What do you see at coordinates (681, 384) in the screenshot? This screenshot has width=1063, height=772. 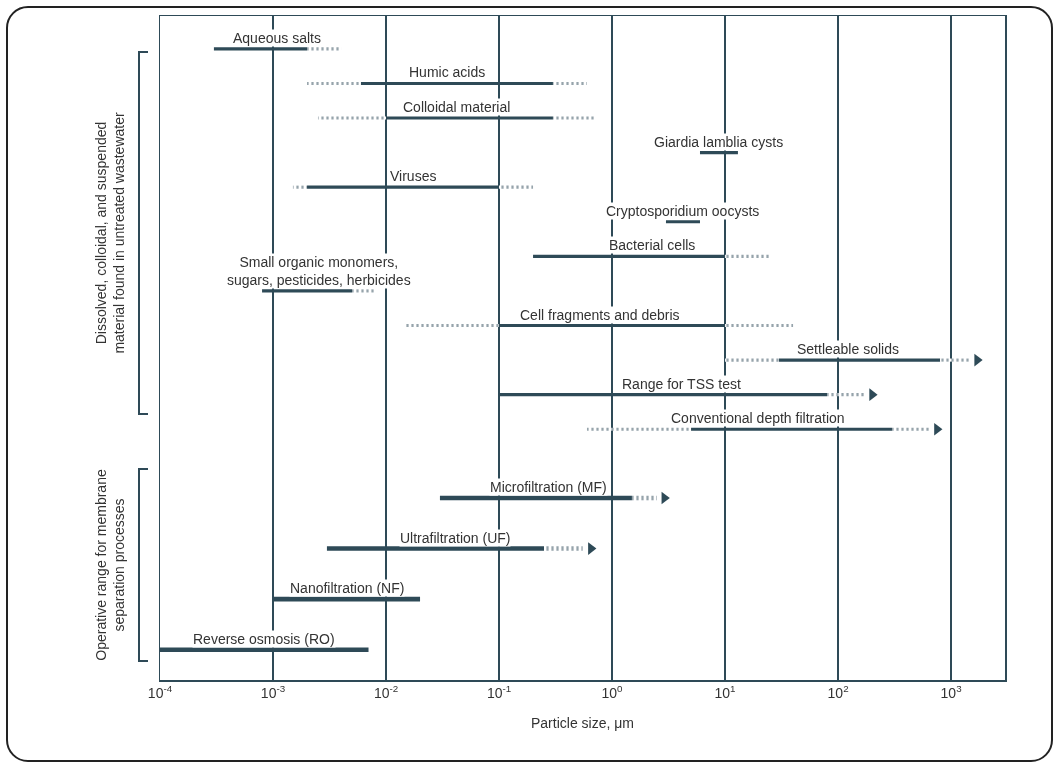 I see `category-label: Range for TSS test` at bounding box center [681, 384].